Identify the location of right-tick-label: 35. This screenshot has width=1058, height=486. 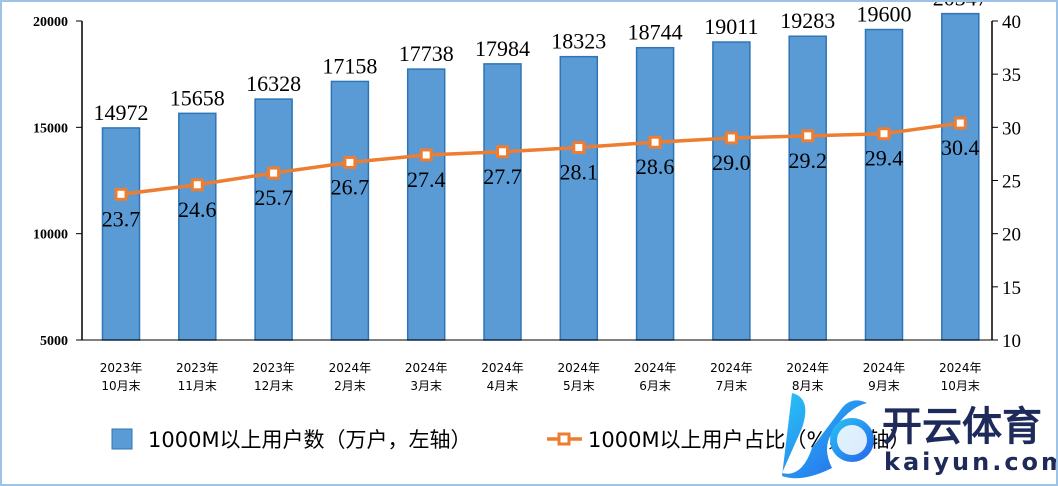
(1011, 75).